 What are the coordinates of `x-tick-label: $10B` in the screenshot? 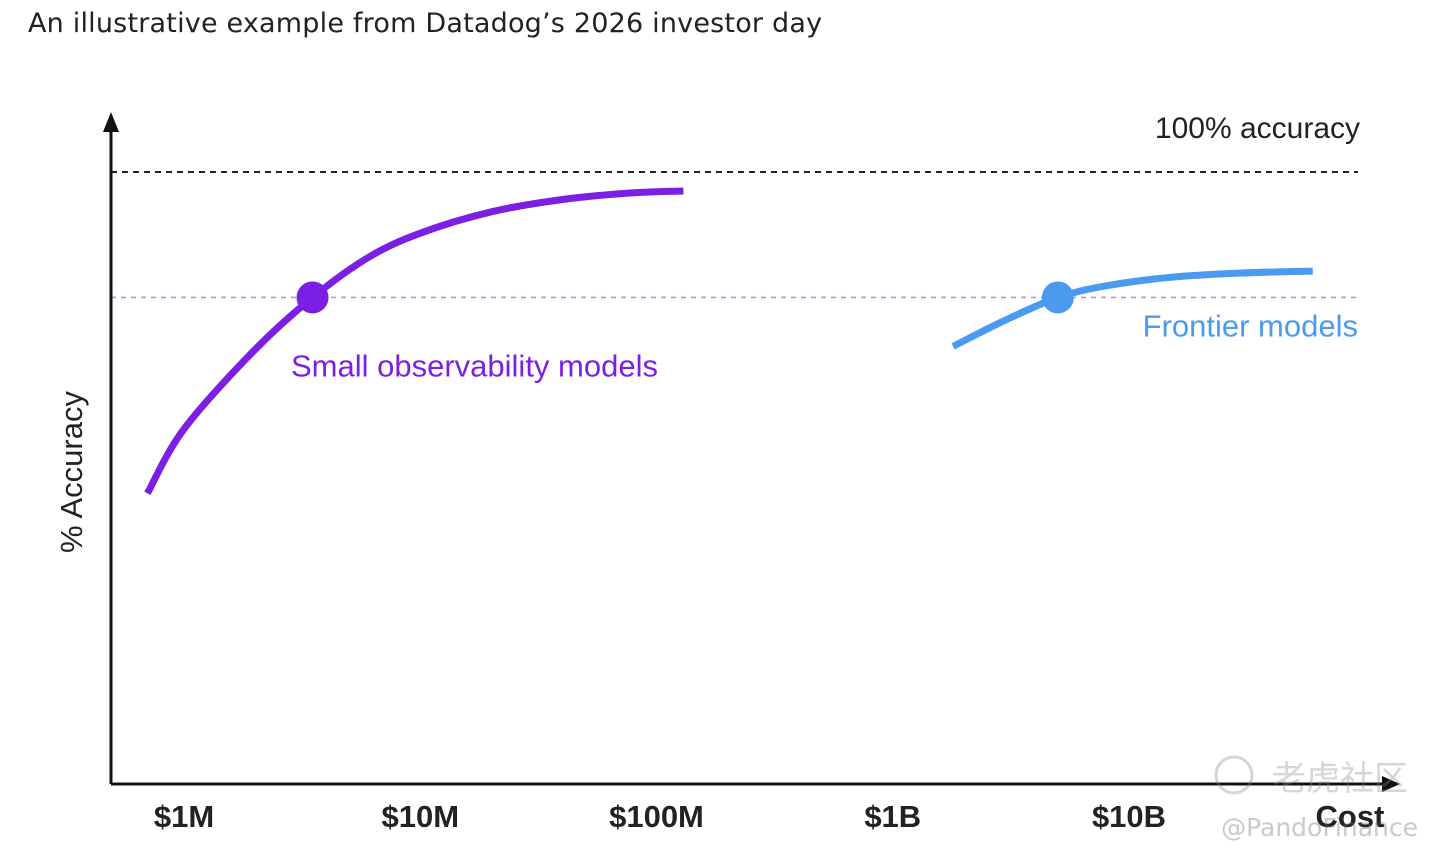 It's located at (1129, 816).